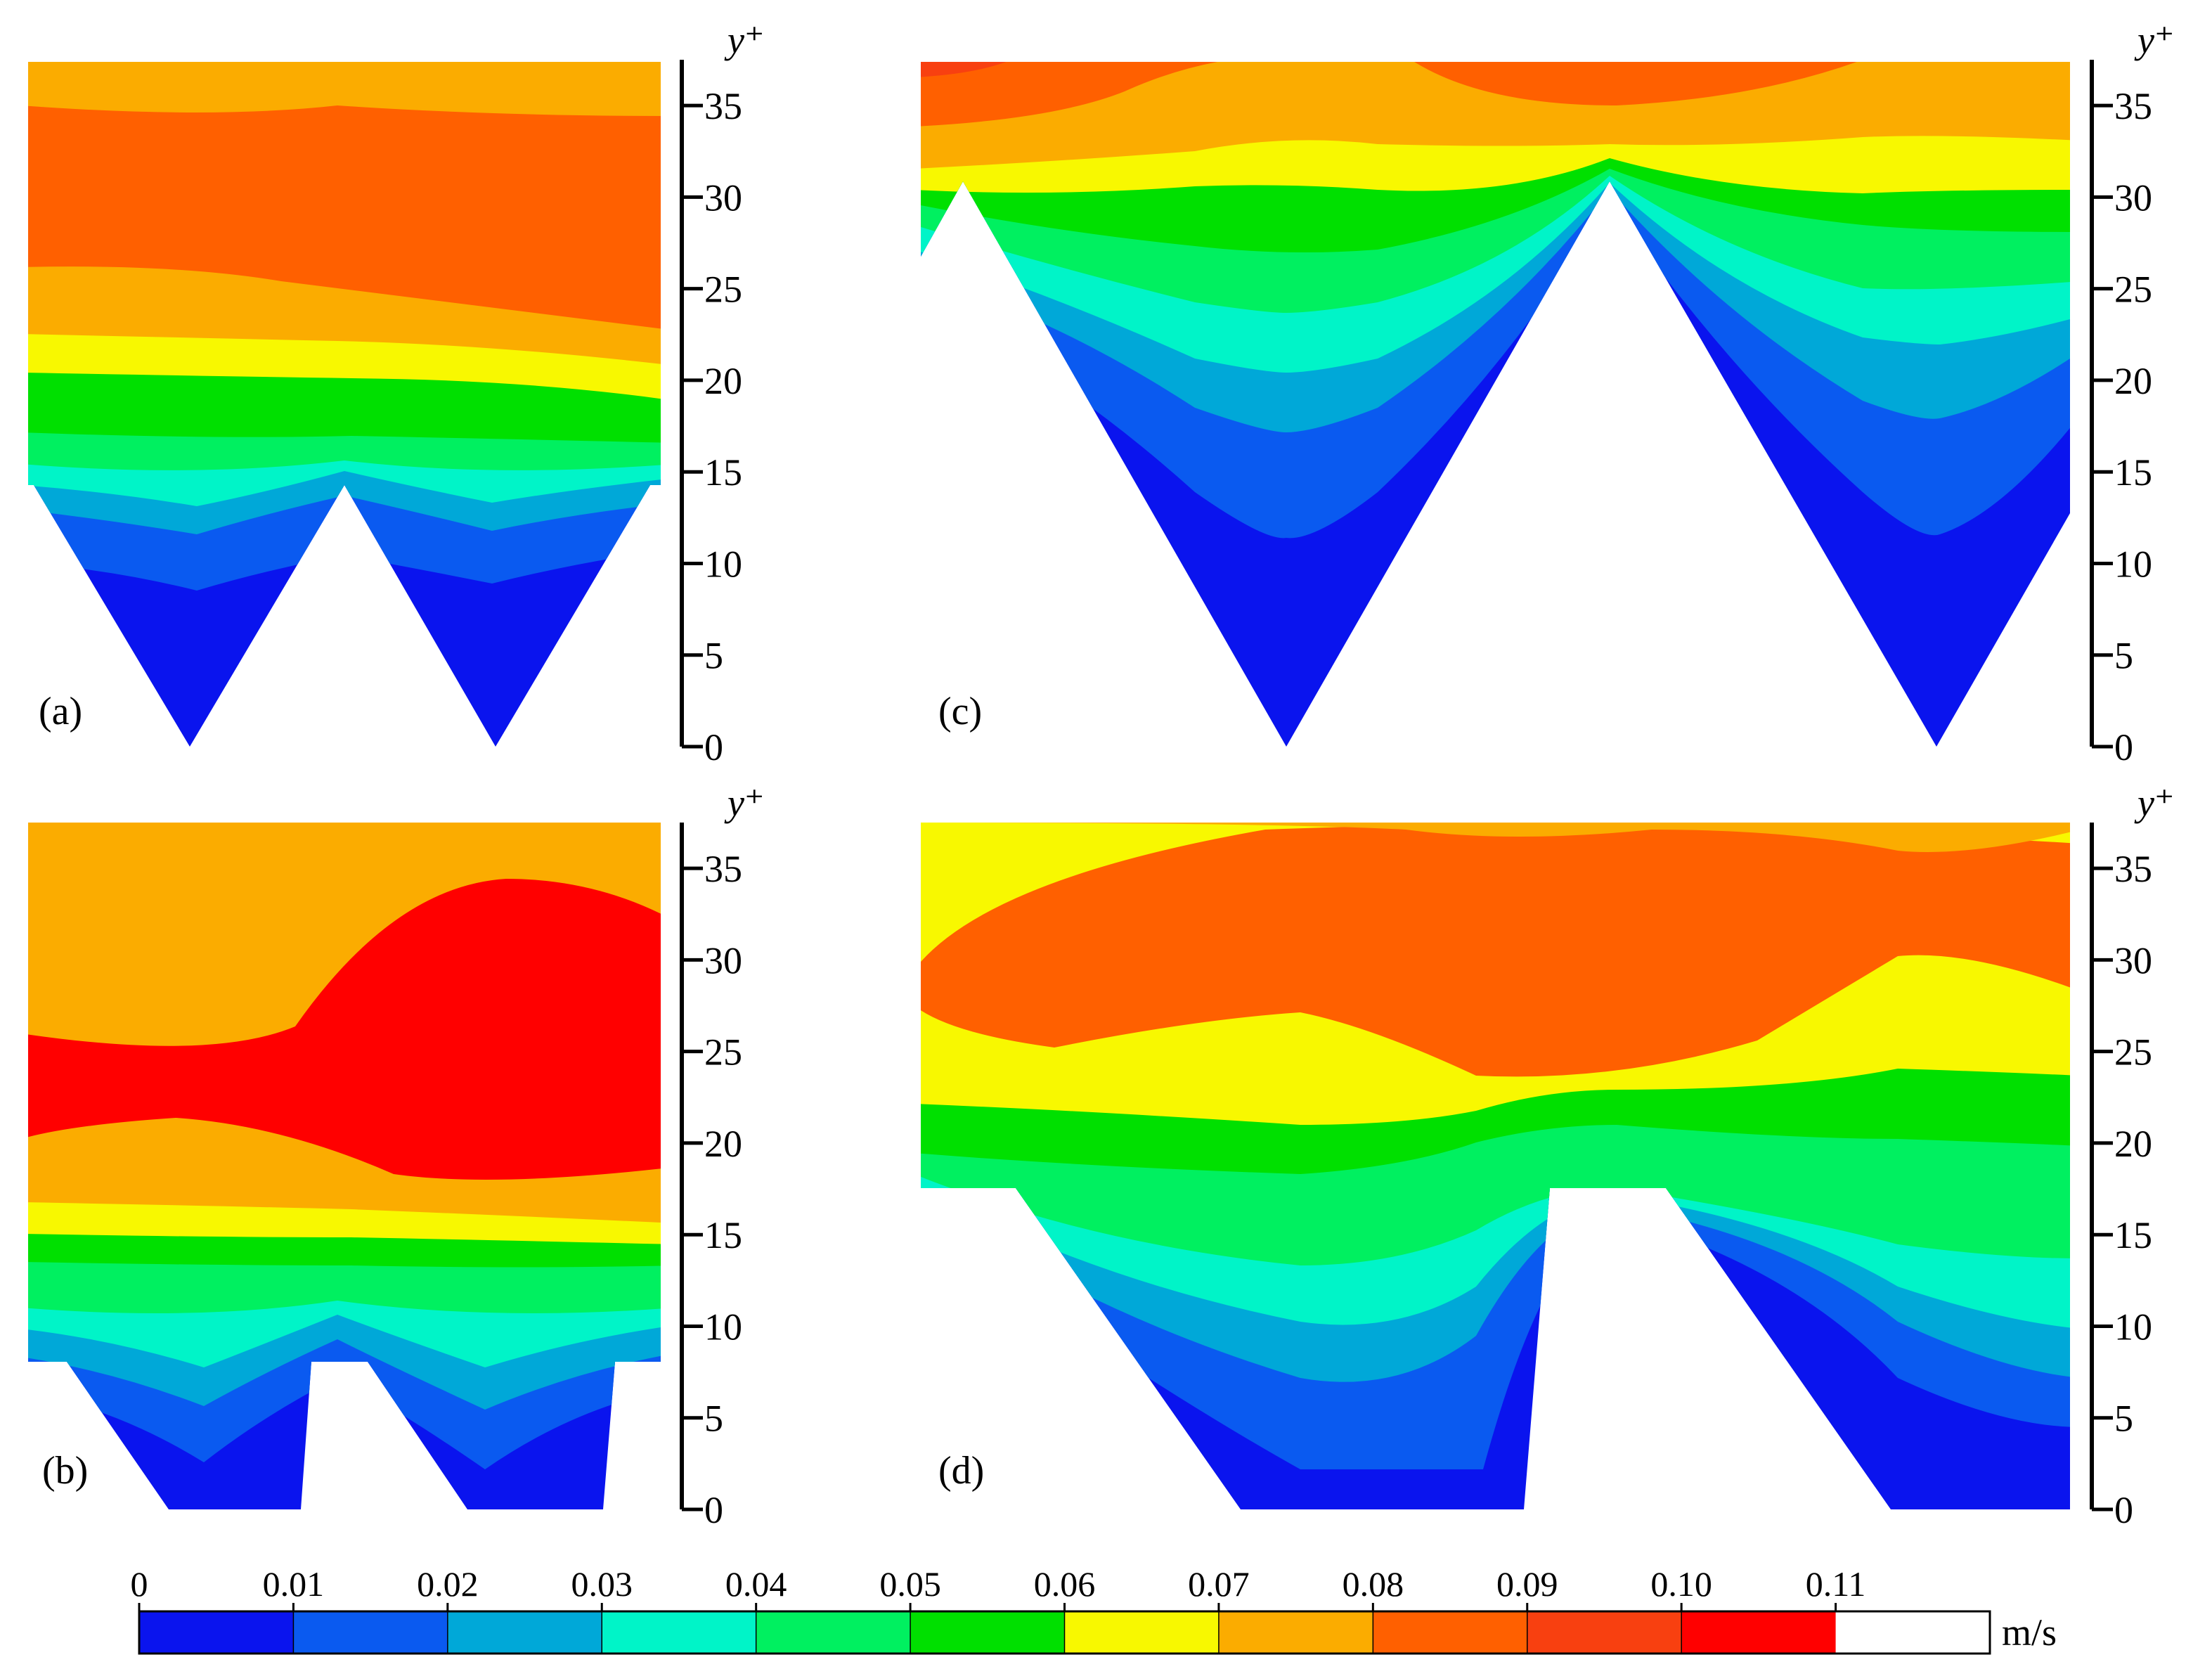  I want to click on panel-a-ytick-label-7: 35, so click(723, 106).